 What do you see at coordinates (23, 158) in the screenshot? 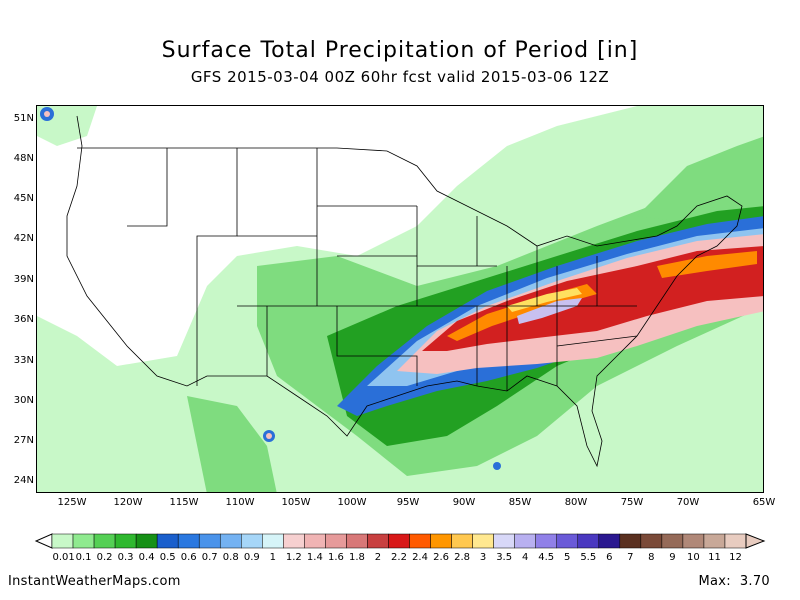
I see `lat-label: 48N` at bounding box center [23, 158].